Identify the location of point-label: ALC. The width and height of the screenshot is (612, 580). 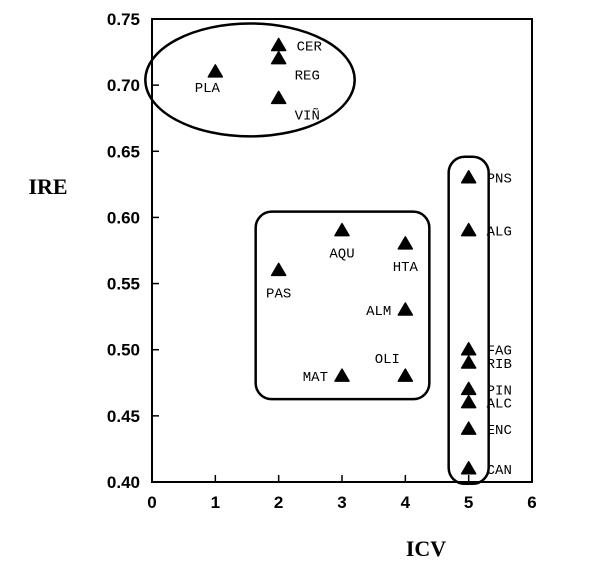
(499, 405).